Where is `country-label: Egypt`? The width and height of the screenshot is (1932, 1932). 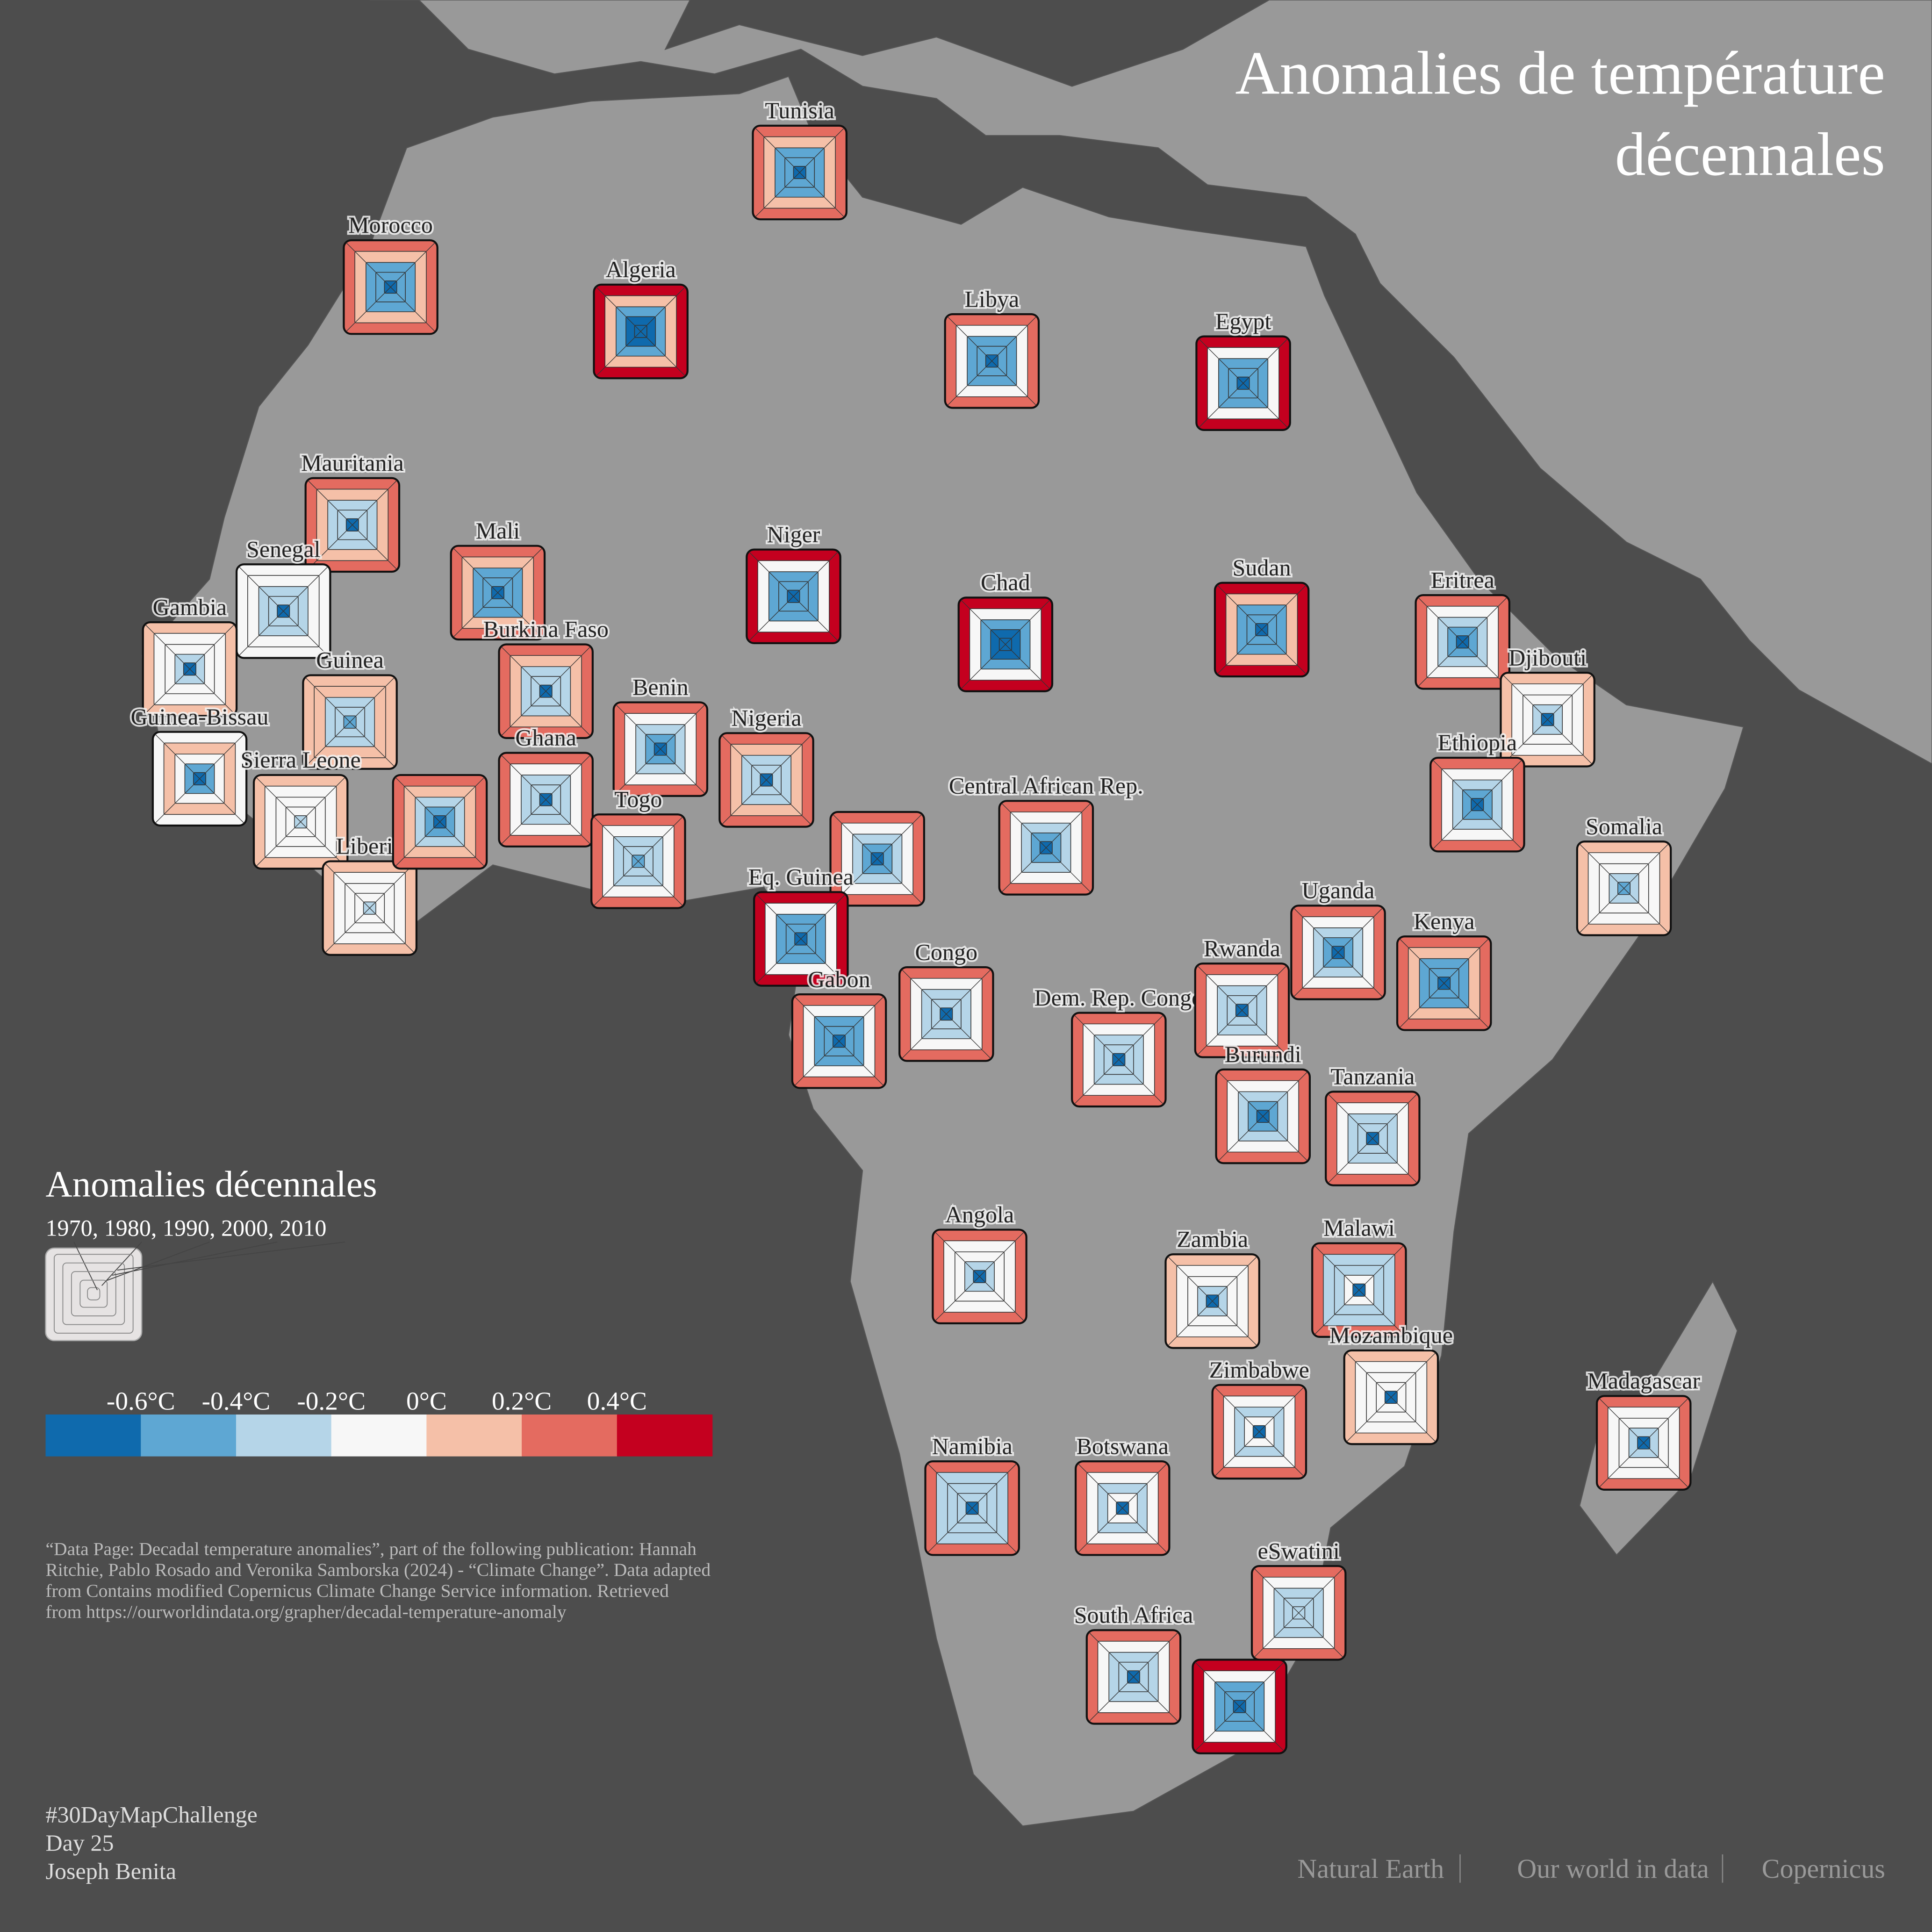
country-label: Egypt is located at coordinates (1243, 321).